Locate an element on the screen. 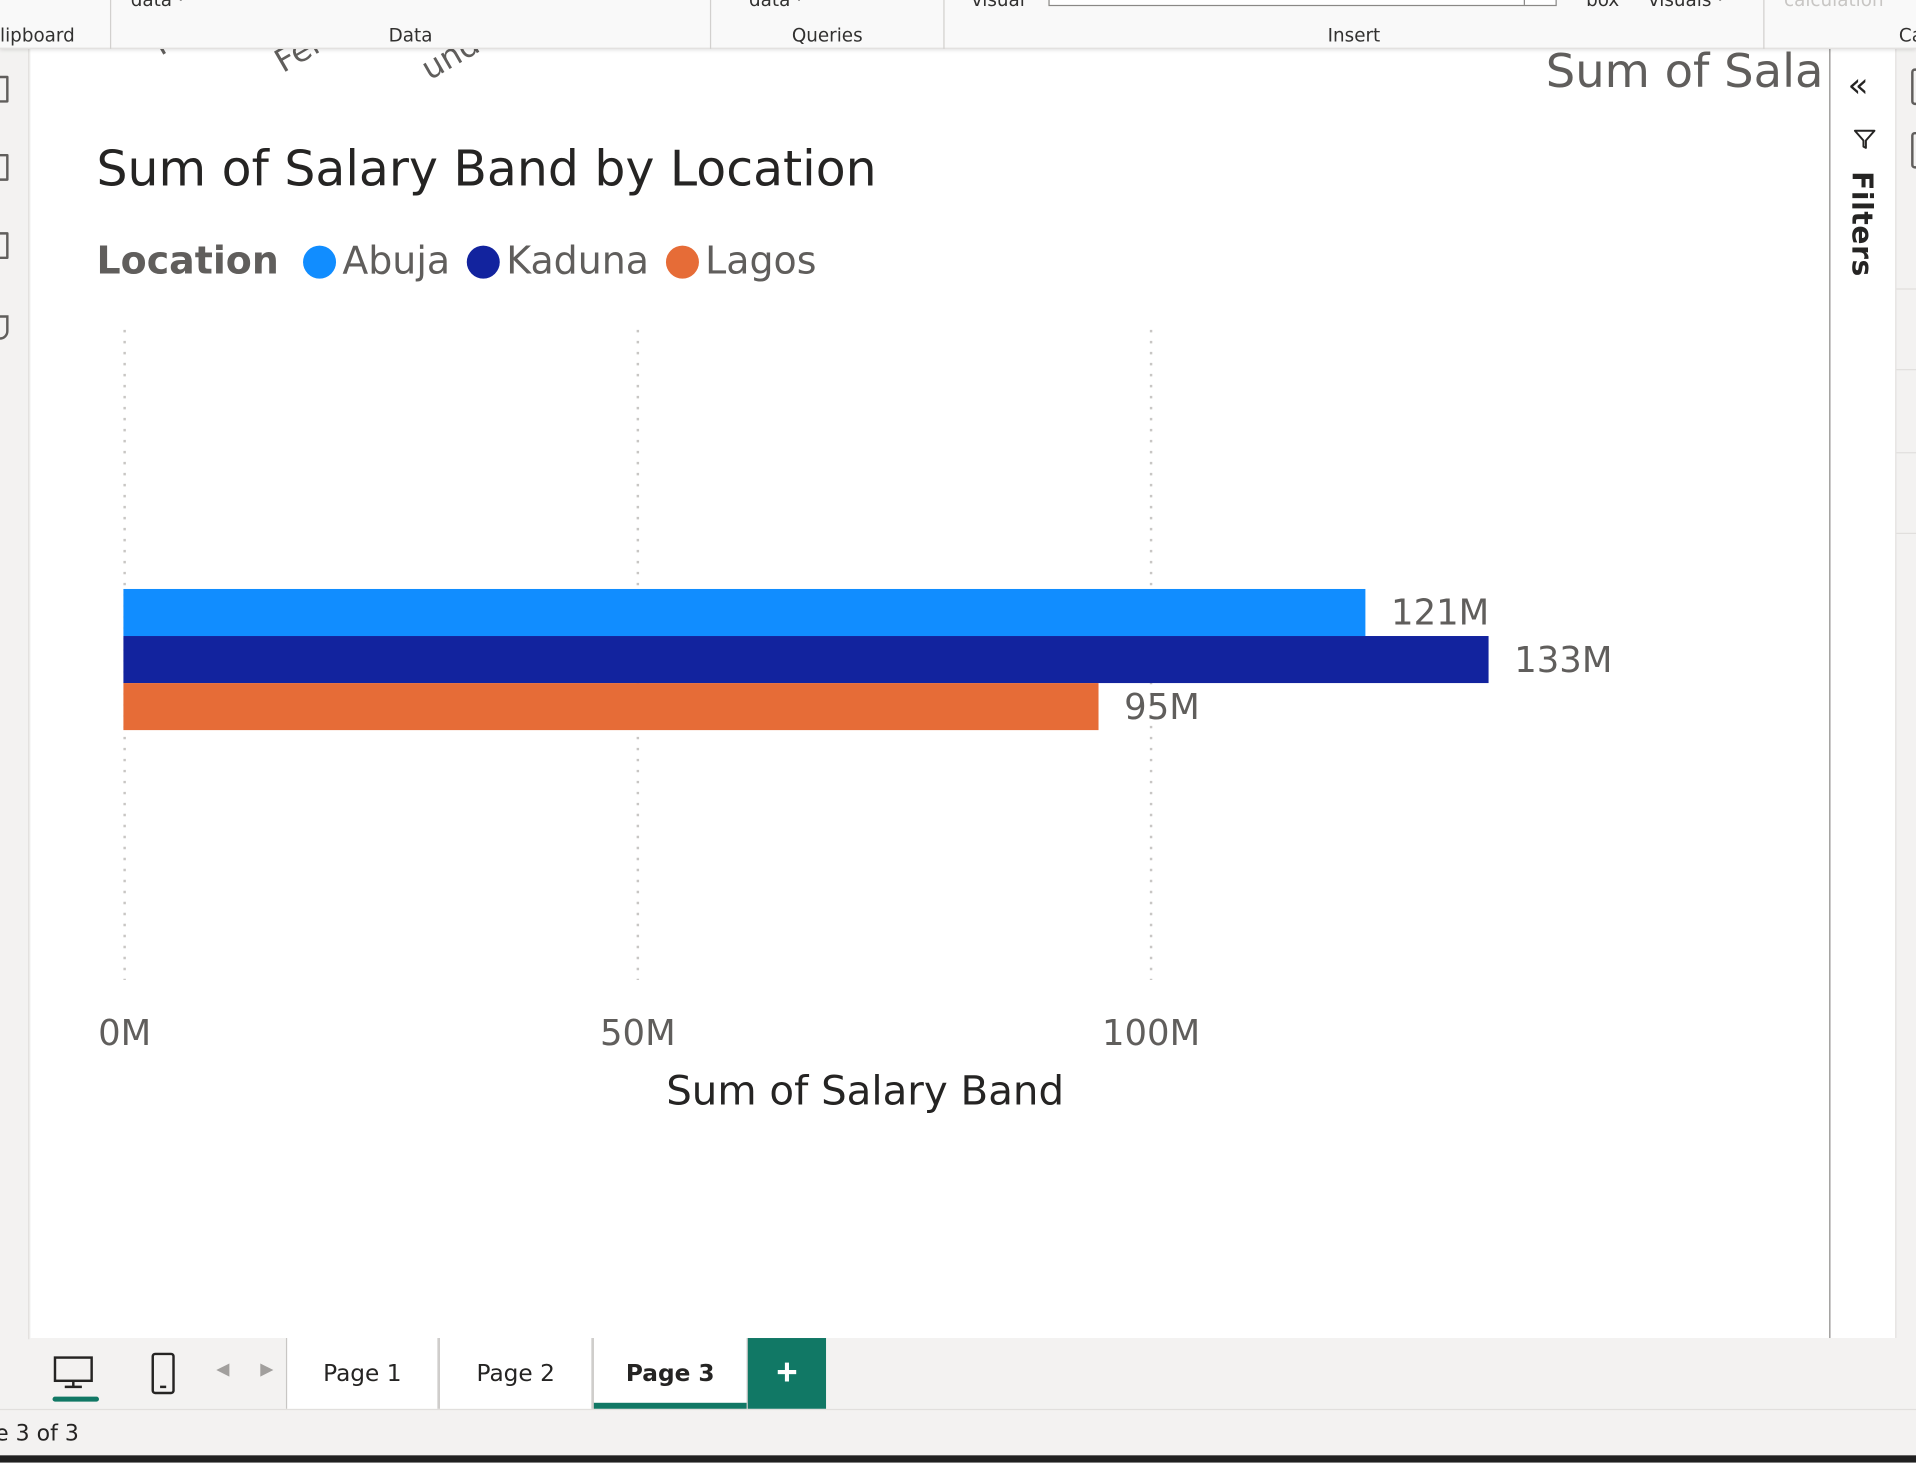  bar-abuja is located at coordinates (744, 612).